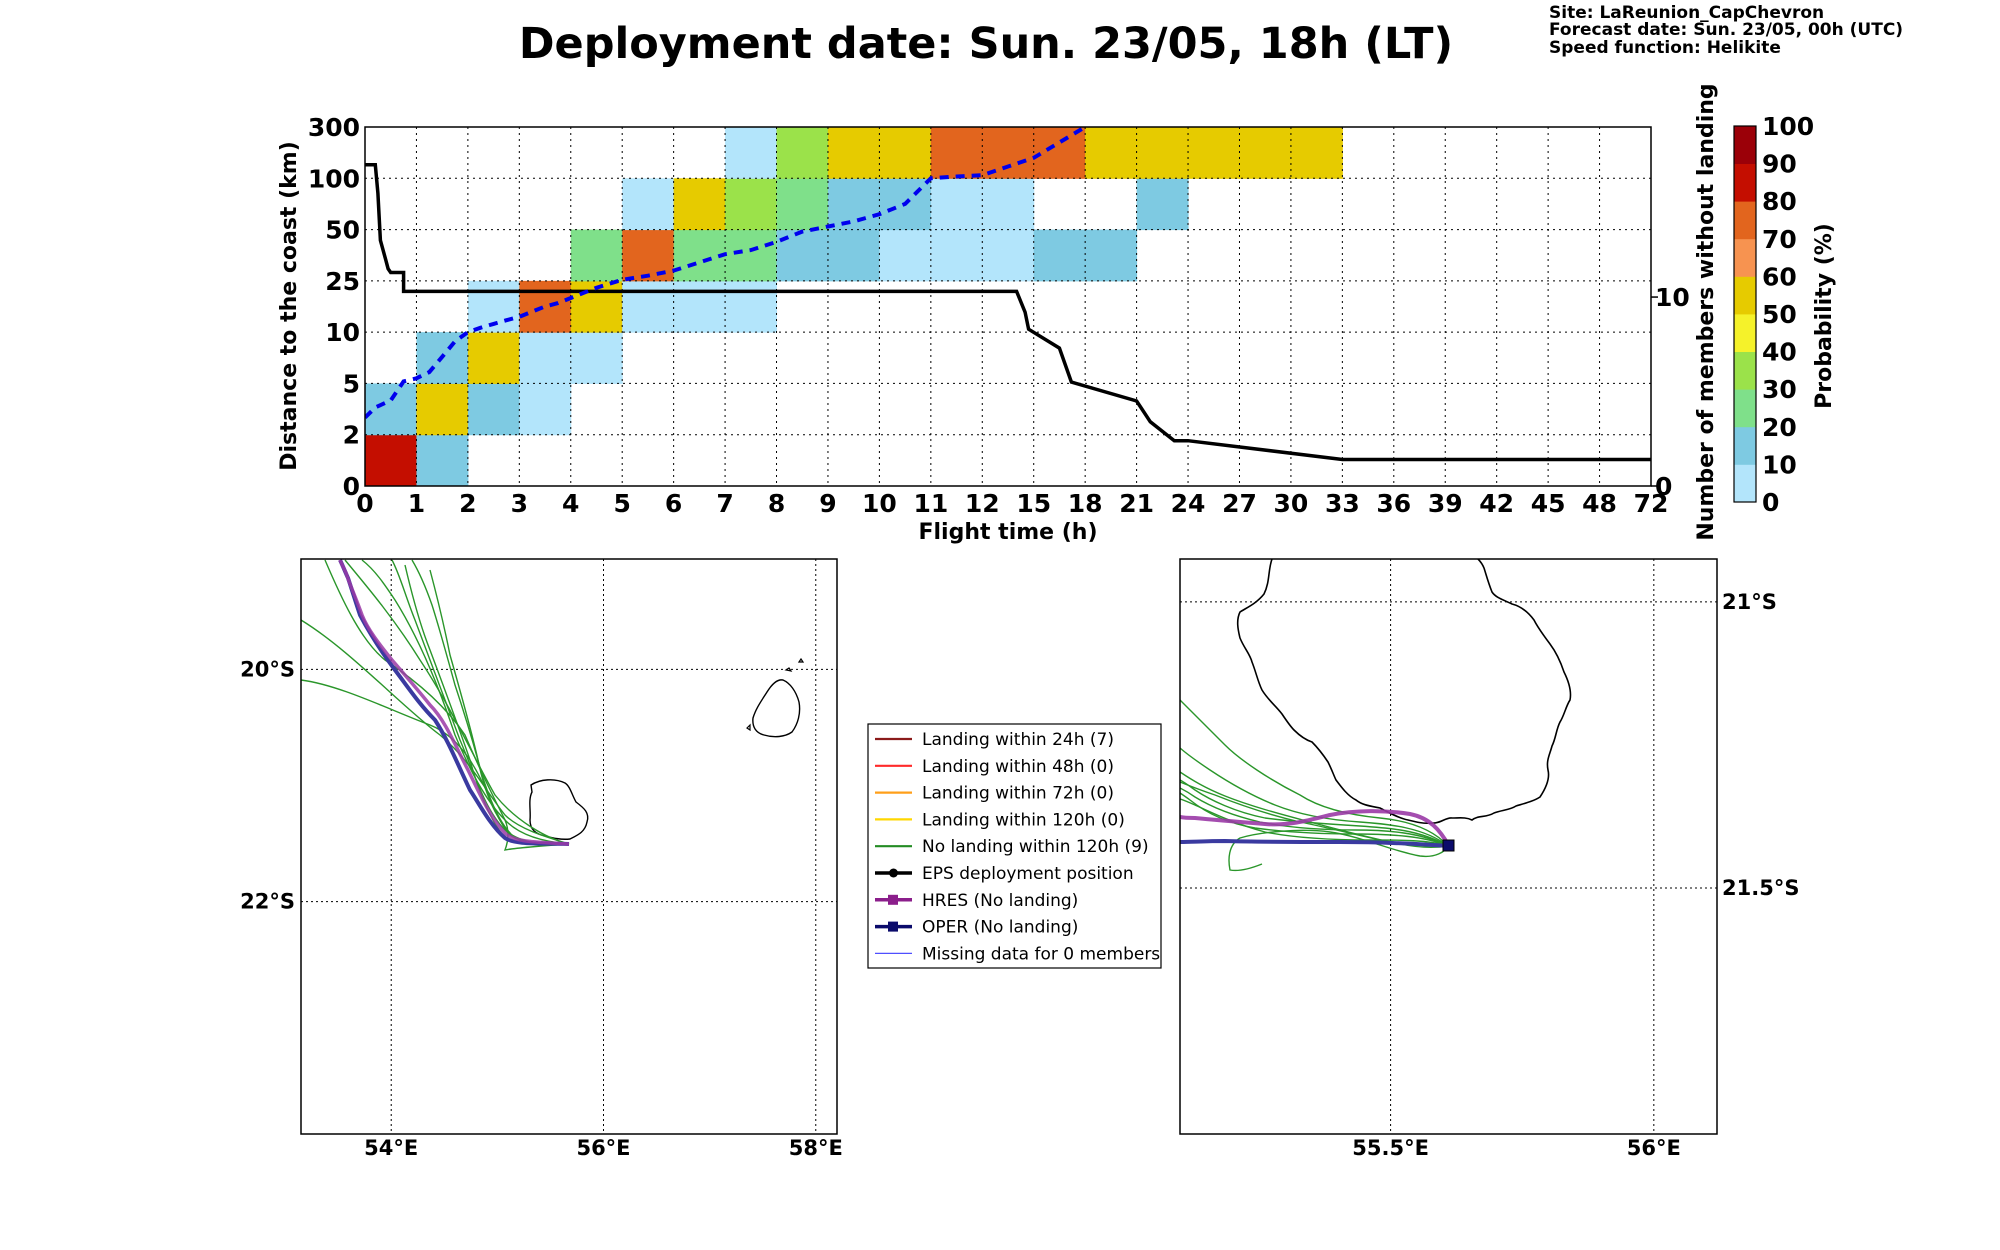 The height and width of the screenshot is (1250, 2000). I want to click on x-tick-label: 21, so click(1136, 503).